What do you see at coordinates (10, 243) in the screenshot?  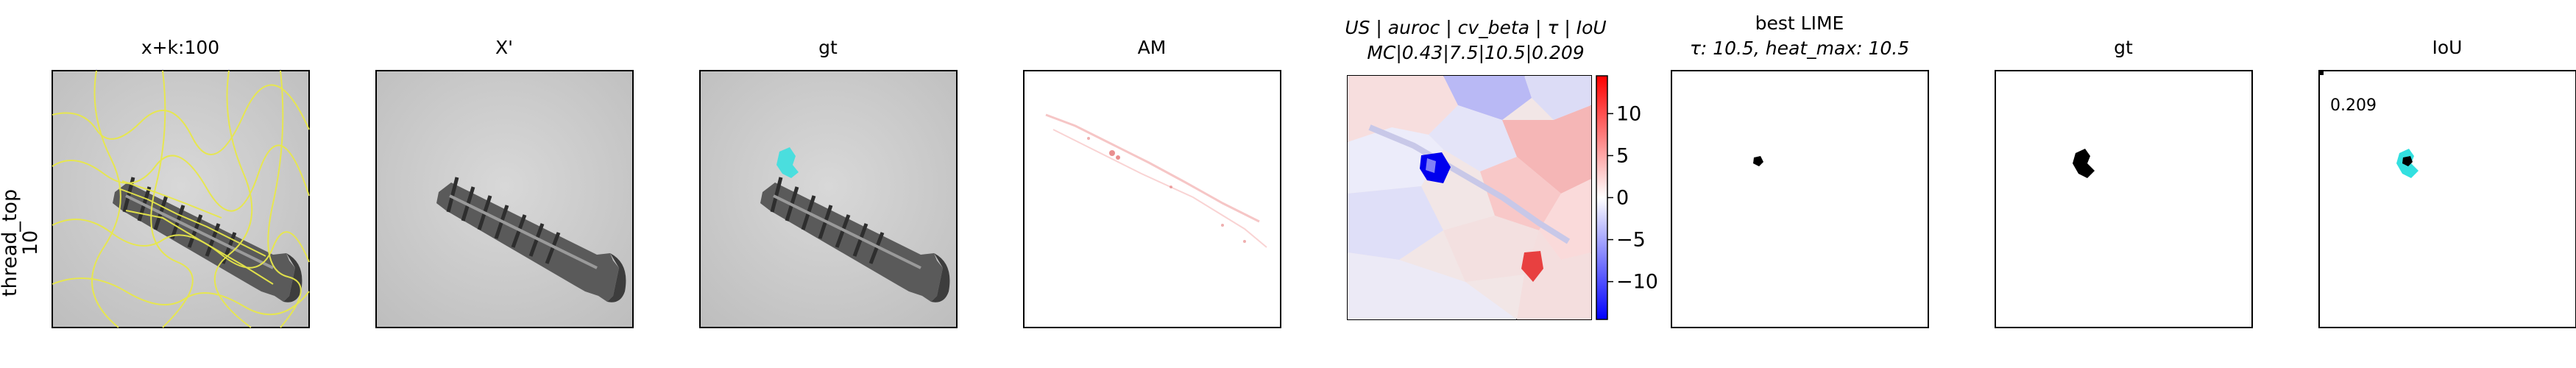 I see `row-label-line1: thread_top` at bounding box center [10, 243].